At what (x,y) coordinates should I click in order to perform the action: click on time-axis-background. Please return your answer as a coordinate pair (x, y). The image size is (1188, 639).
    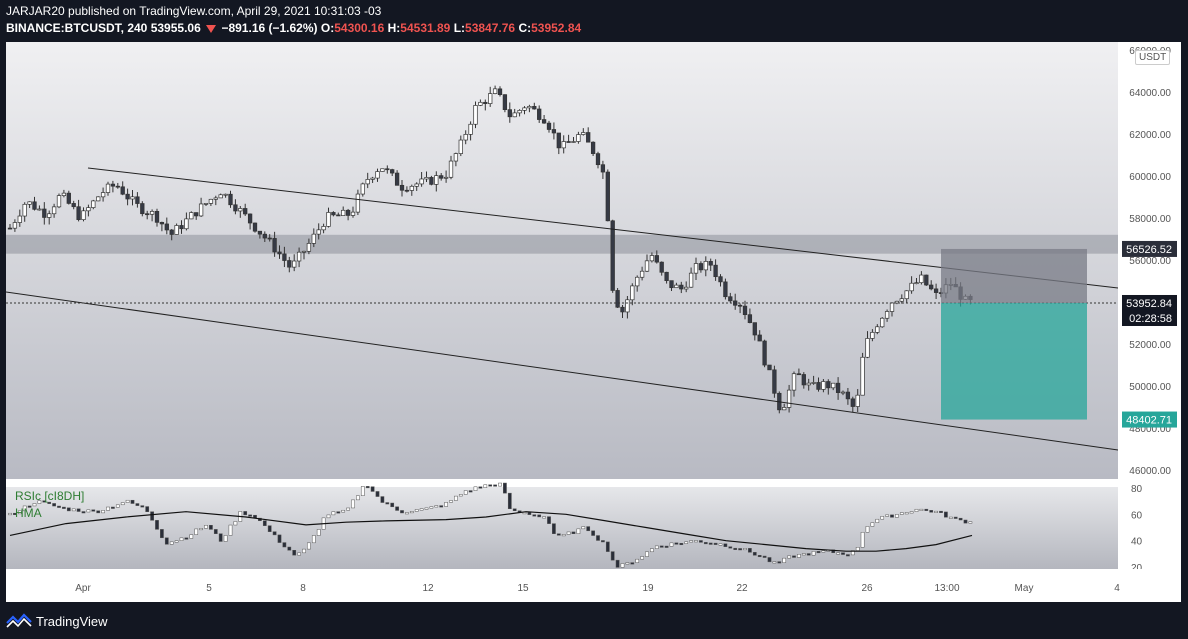
    Looking at the image, I should click on (593, 585).